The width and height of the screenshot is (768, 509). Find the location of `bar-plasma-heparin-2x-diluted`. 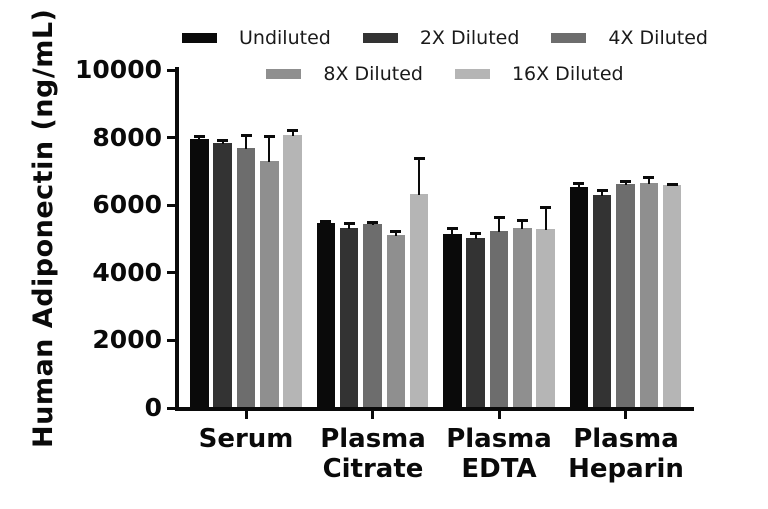

bar-plasma-heparin-2x-diluted is located at coordinates (602, 301).